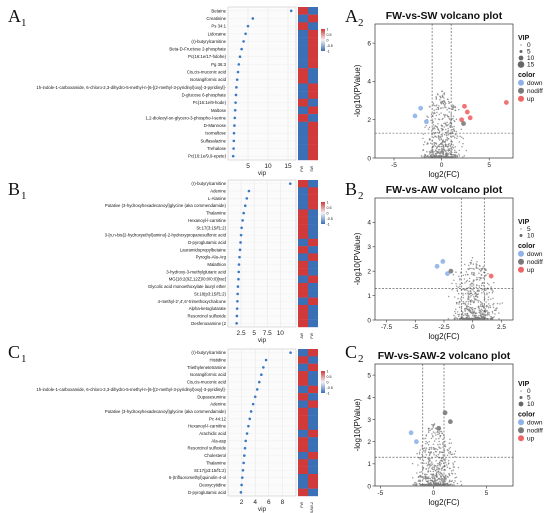 This screenshot has width=550, height=513. What do you see at coordinates (217, 33) in the screenshot?
I see `metabolite-label: Lidocaine` at bounding box center [217, 33].